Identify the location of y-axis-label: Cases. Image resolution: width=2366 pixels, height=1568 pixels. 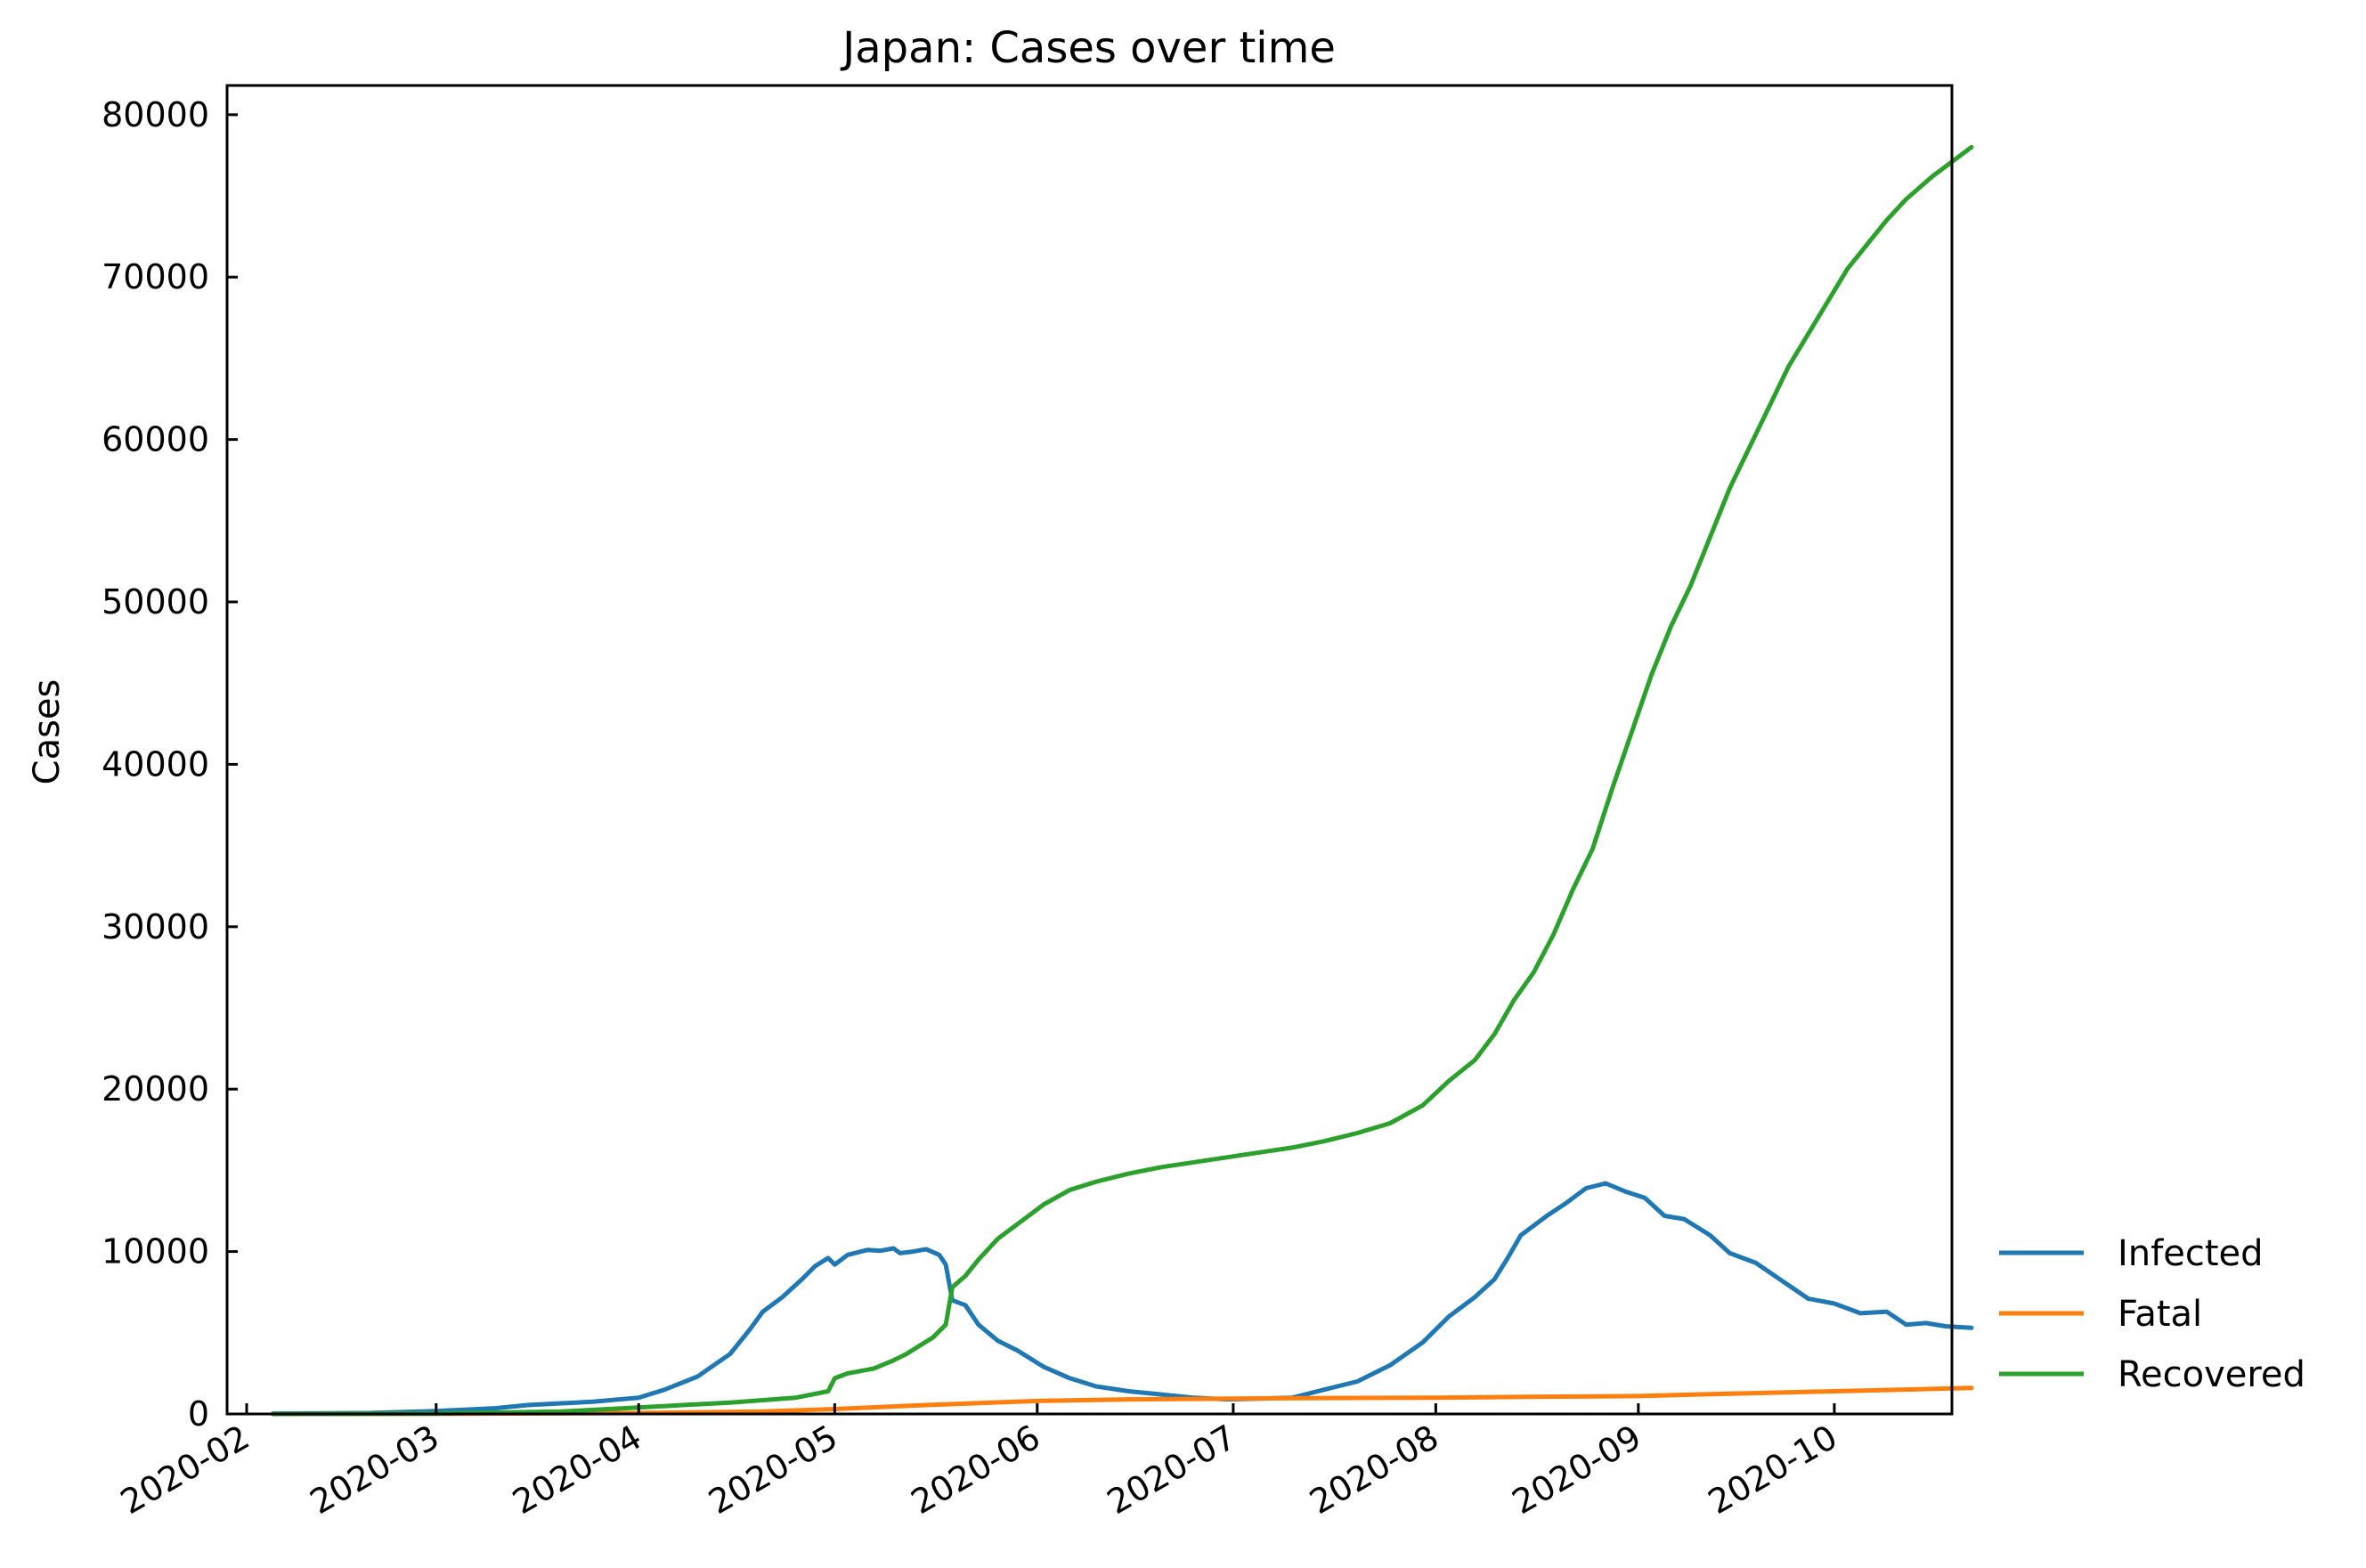
(47, 732).